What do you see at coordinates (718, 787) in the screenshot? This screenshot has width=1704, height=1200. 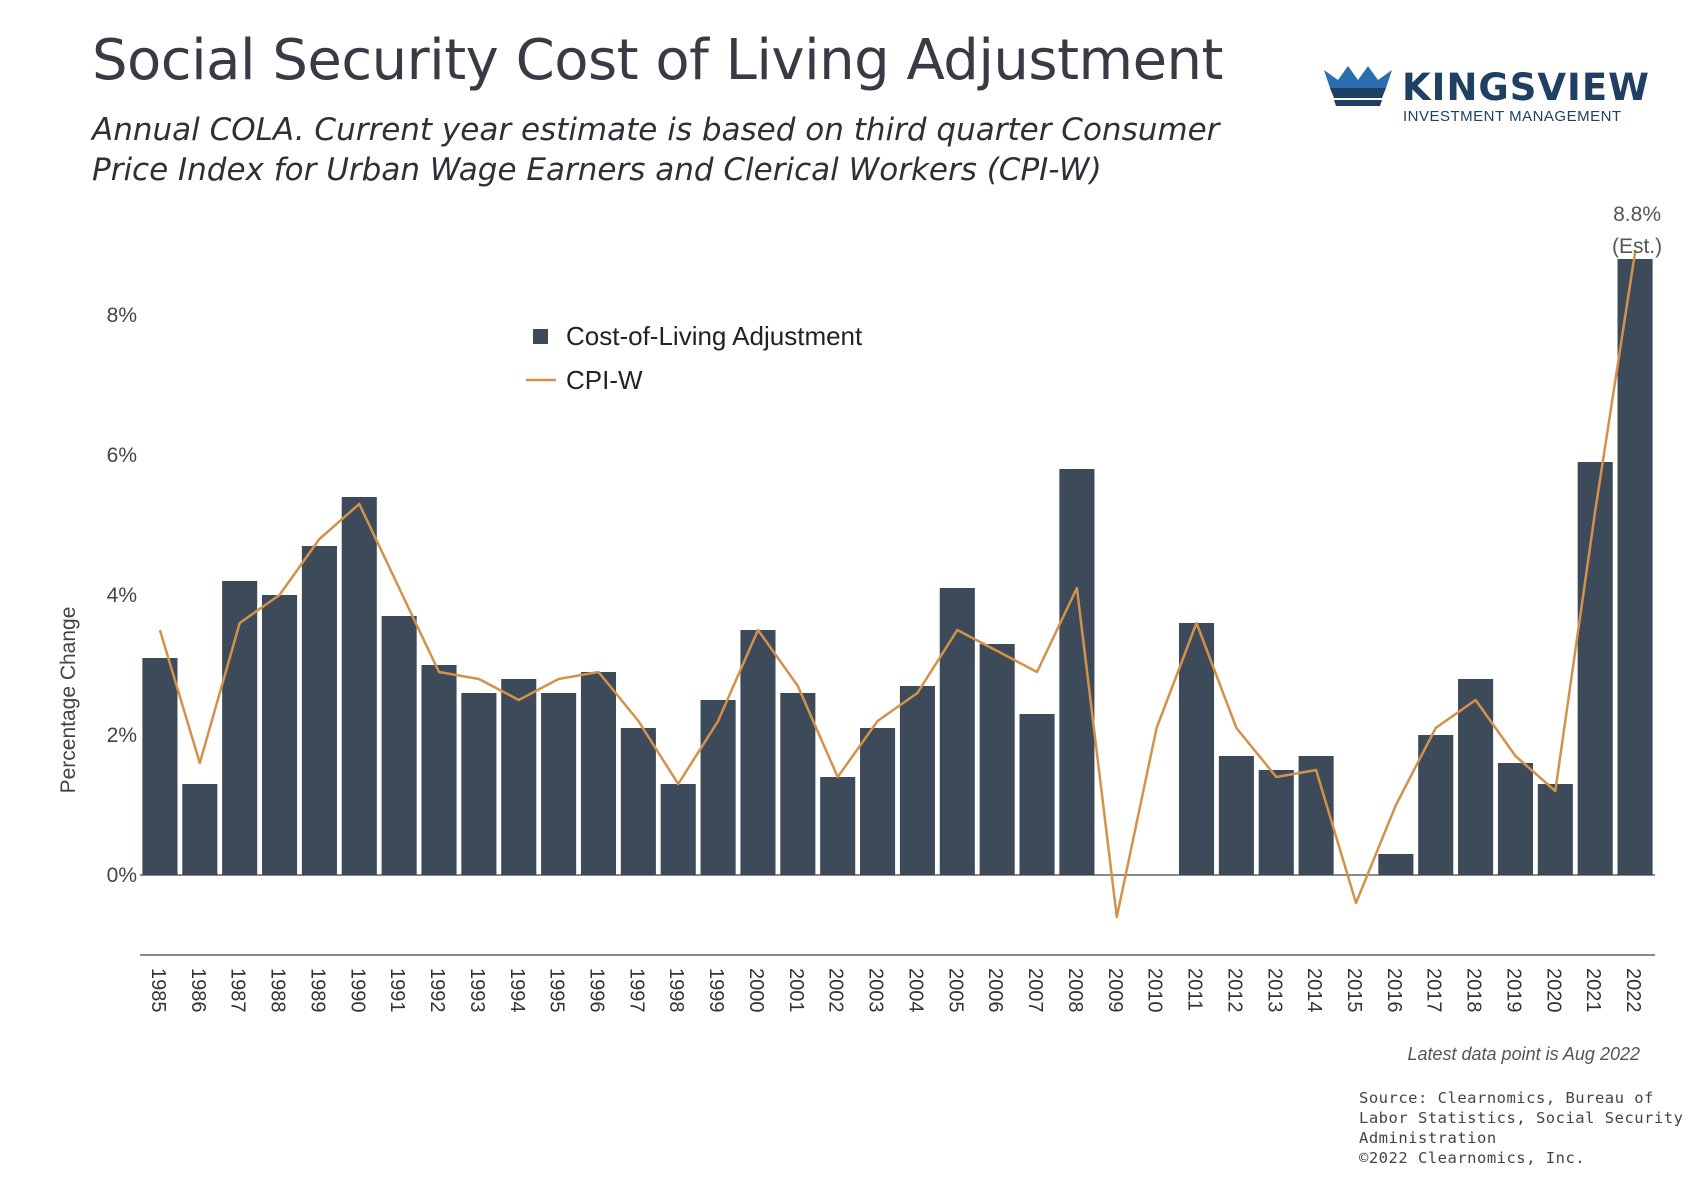 I see `bar-1999` at bounding box center [718, 787].